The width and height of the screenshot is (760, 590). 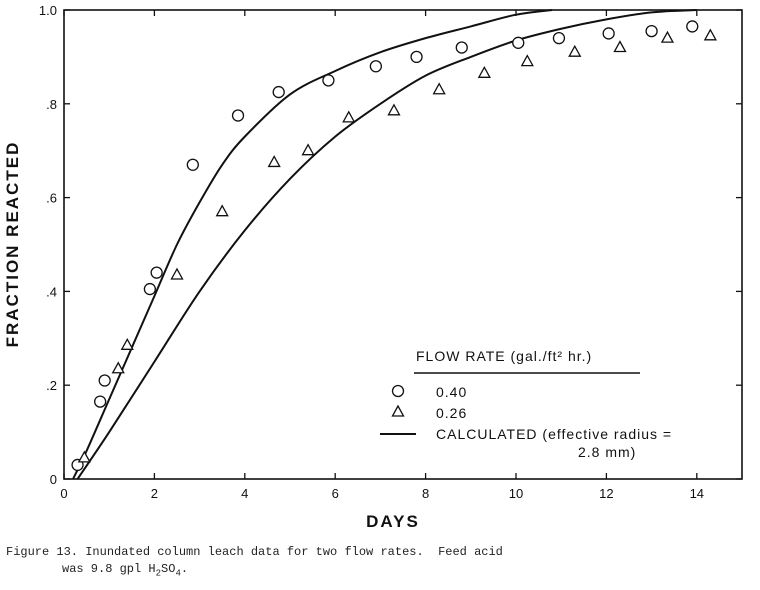 I want to click on caption-subscript: 2, so click(x=158, y=573).